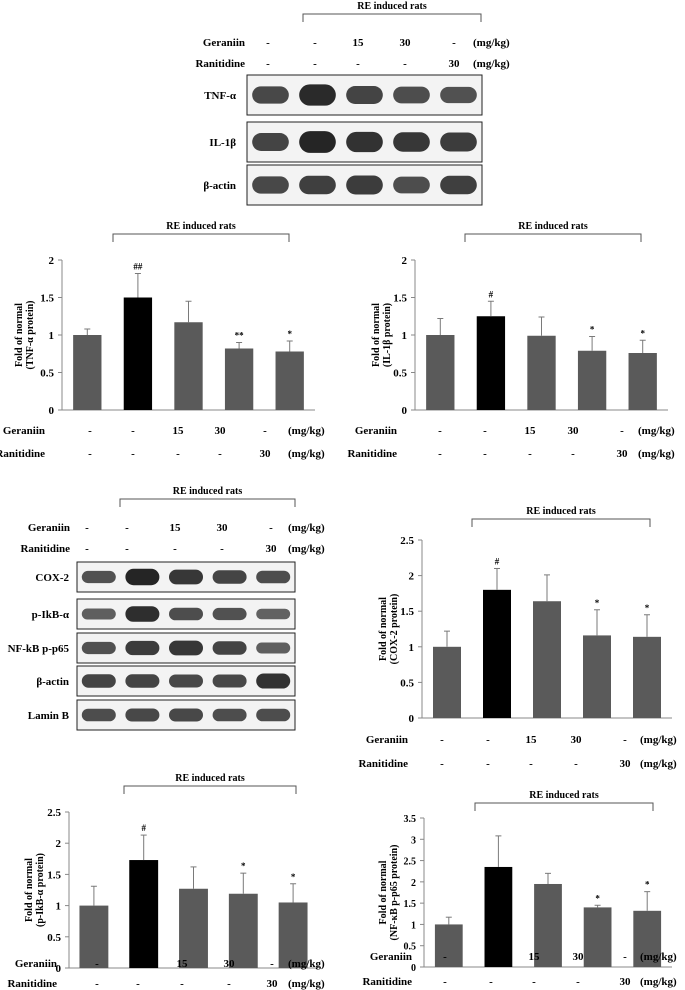 This screenshot has width=685, height=990. I want to click on blot-row-label: p-IkB-α, so click(51, 615).